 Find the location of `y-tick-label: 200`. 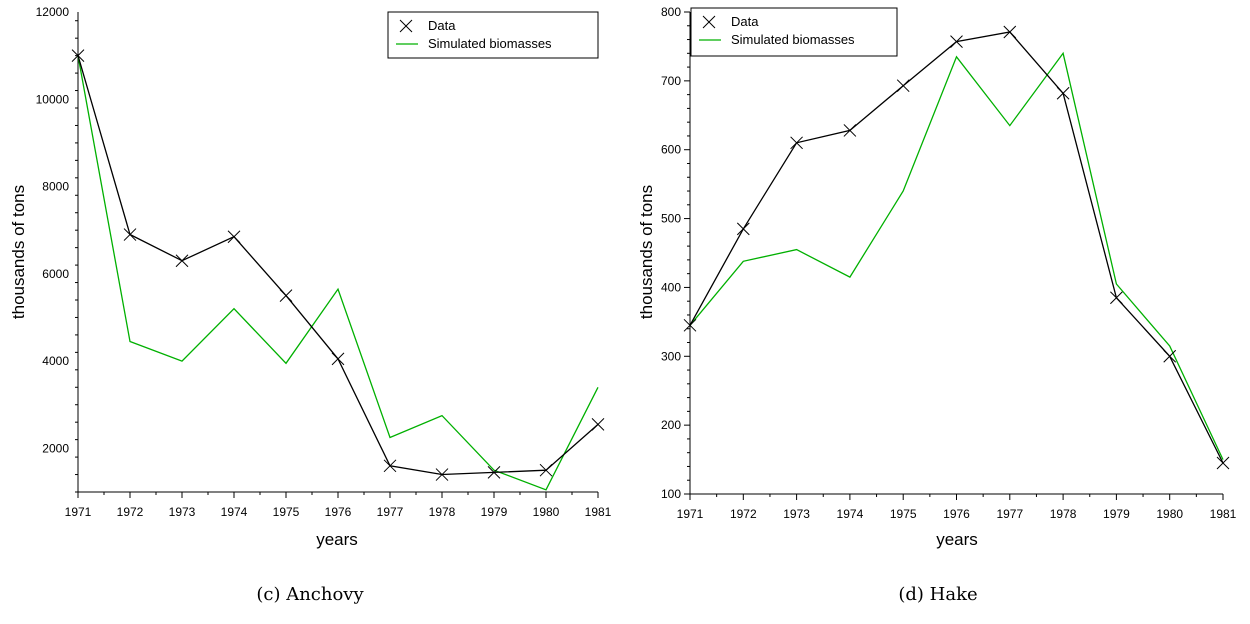

y-tick-label: 200 is located at coordinates (671, 425).